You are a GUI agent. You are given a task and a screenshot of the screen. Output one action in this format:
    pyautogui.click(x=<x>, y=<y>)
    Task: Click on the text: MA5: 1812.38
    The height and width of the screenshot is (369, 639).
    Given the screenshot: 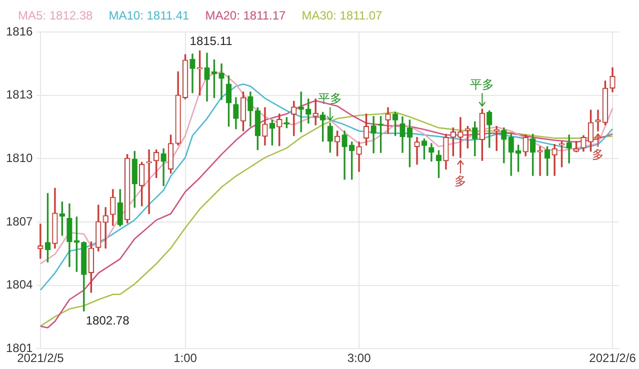 What is the action you would take?
    pyautogui.click(x=56, y=15)
    